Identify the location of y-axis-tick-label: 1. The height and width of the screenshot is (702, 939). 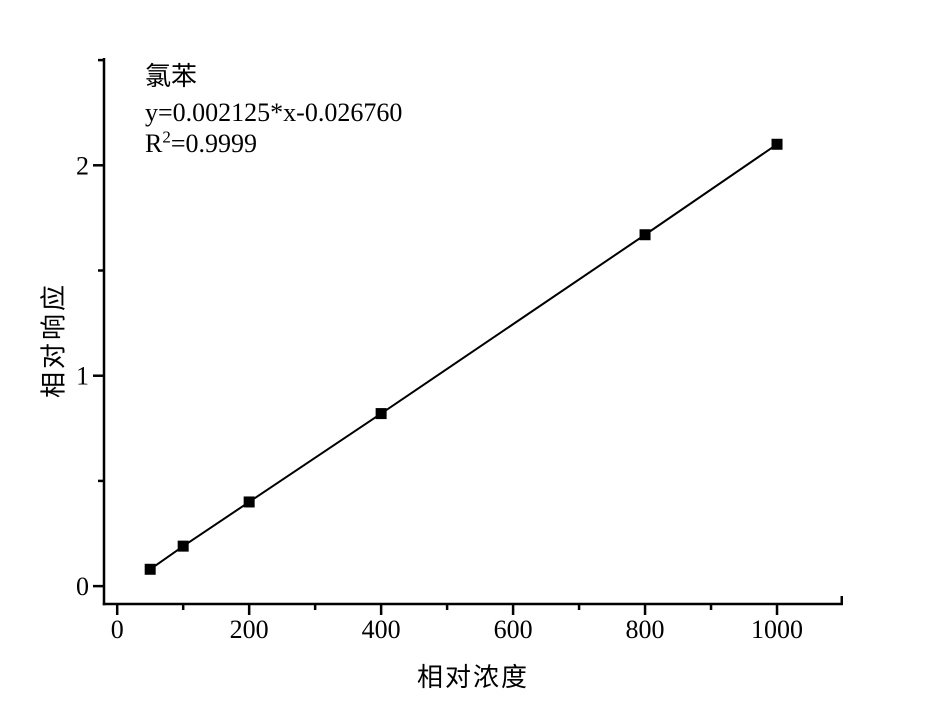
(82, 376).